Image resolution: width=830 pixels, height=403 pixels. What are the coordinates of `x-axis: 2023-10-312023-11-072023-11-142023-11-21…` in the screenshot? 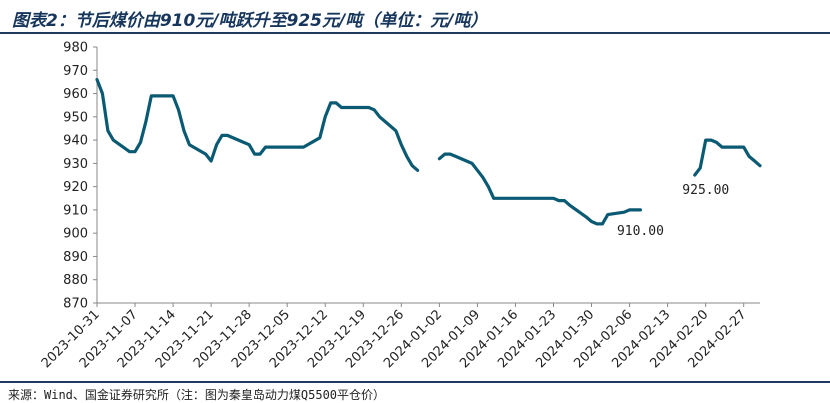 It's located at (399, 336).